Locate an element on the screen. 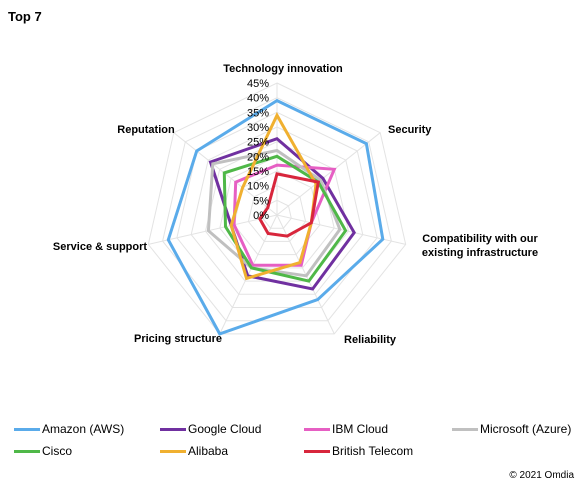 The height and width of the screenshot is (487, 582). legend-item: Alibaba is located at coordinates (194, 451).